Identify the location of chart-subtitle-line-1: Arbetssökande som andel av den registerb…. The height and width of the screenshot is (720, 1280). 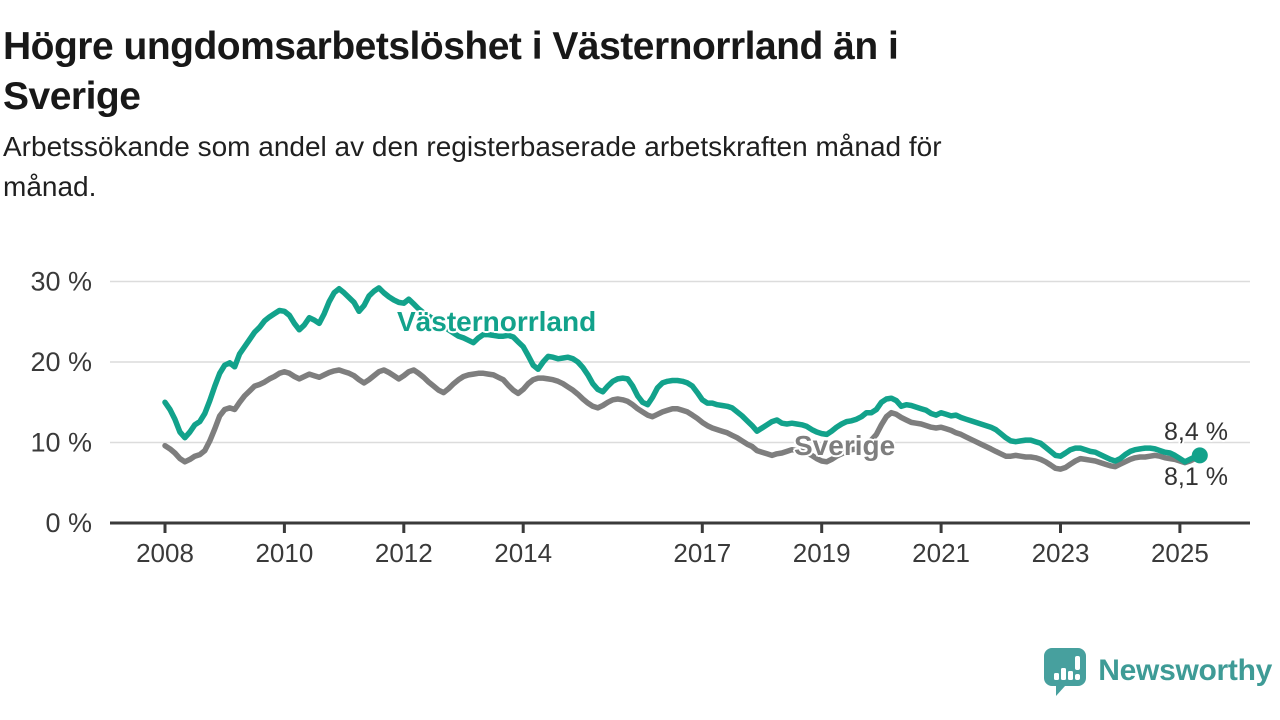
(472, 146).